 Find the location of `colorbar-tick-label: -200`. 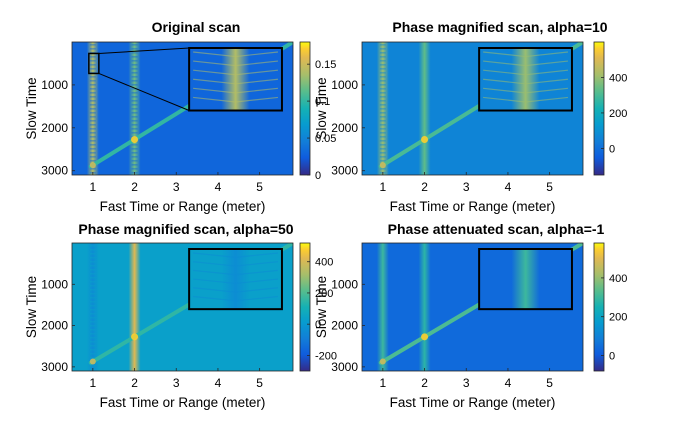

colorbar-tick-label: -200 is located at coordinates (326, 356).